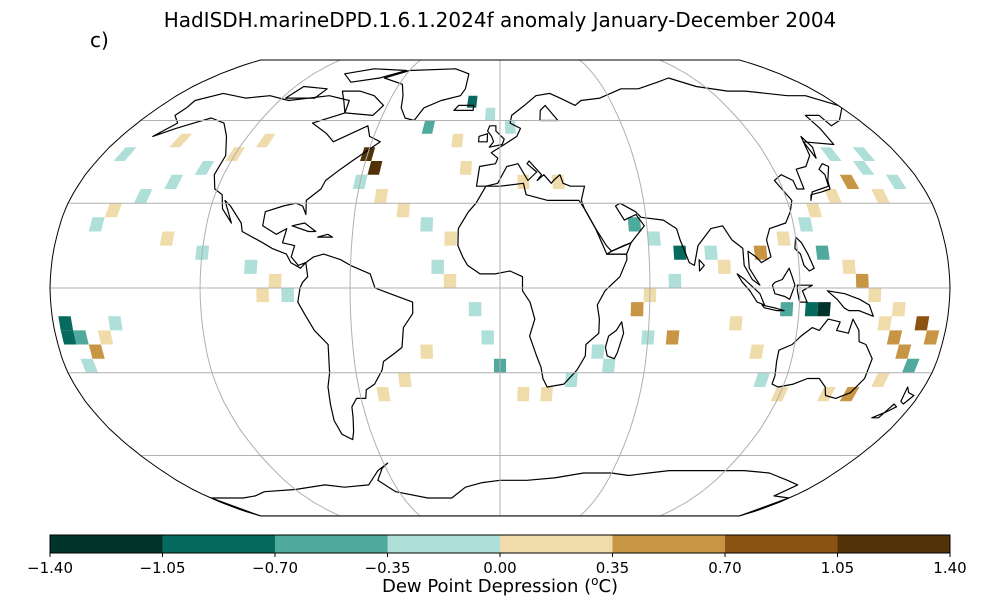 The image size is (1000, 600). What do you see at coordinates (464, 107) in the screenshot?
I see `coastline-iceland` at bounding box center [464, 107].